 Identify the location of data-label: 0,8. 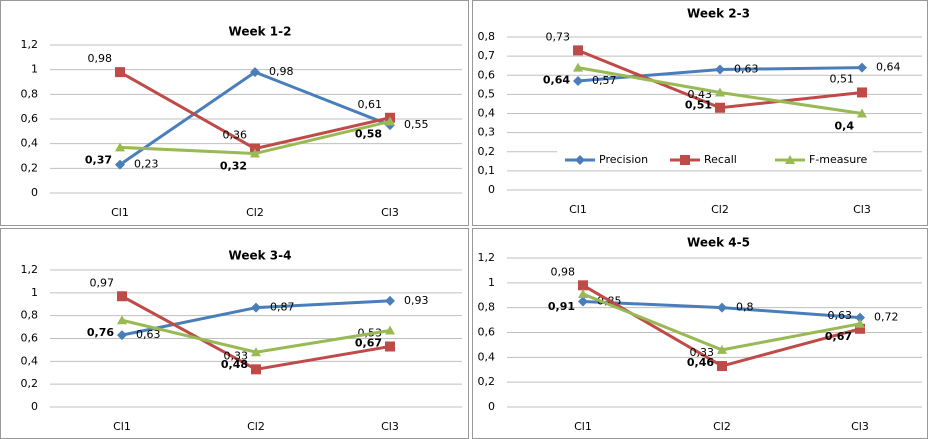
(745, 307).